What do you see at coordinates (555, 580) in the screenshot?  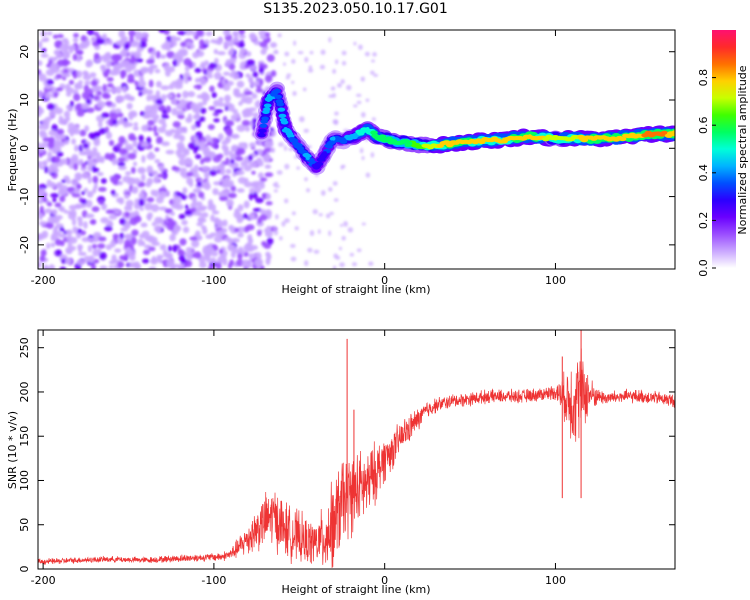 I see `snr-x-tick-label: 100` at bounding box center [555, 580].